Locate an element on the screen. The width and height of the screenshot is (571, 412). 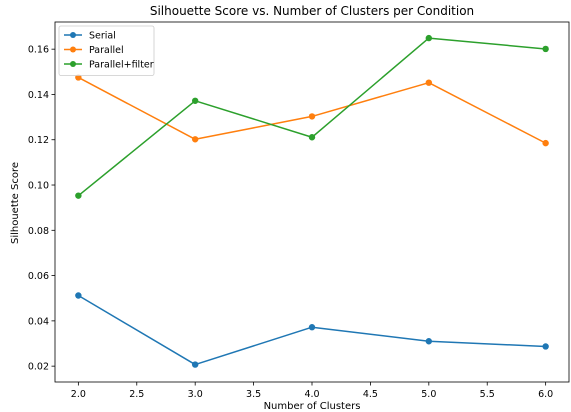
x-tick-label: 5.5 is located at coordinates (487, 394).